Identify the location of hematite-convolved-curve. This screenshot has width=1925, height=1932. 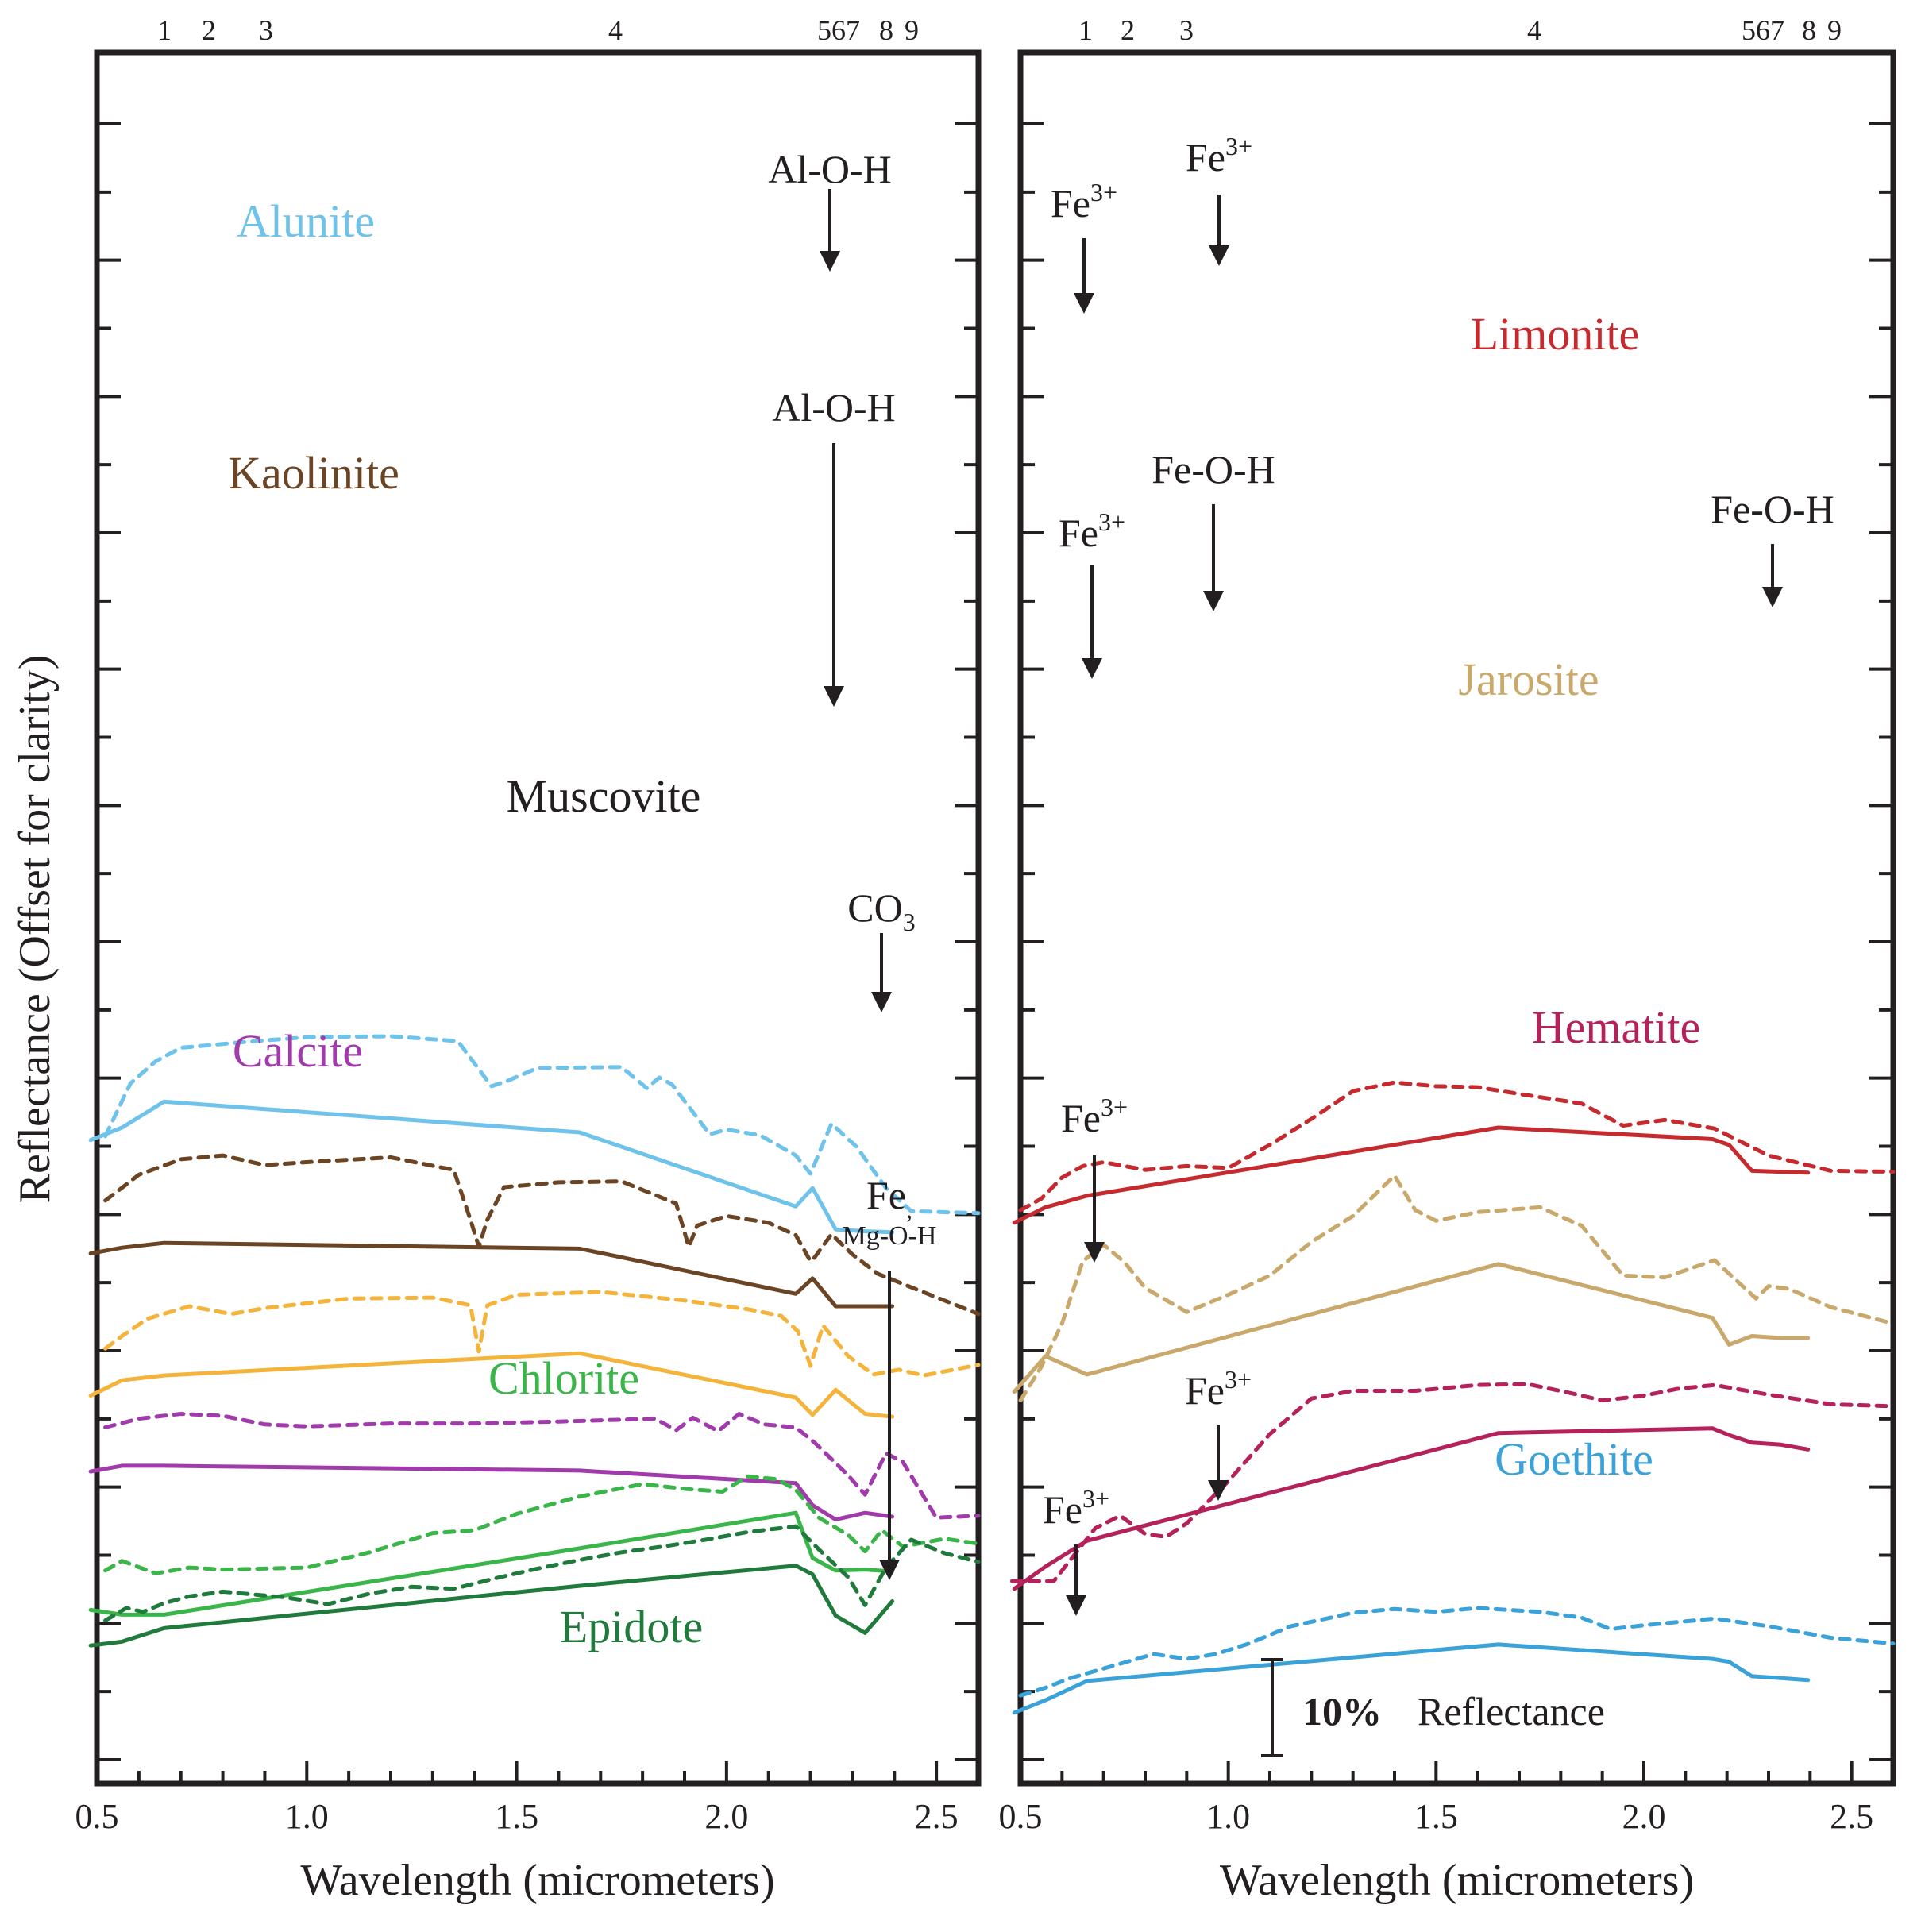
(1411, 1508).